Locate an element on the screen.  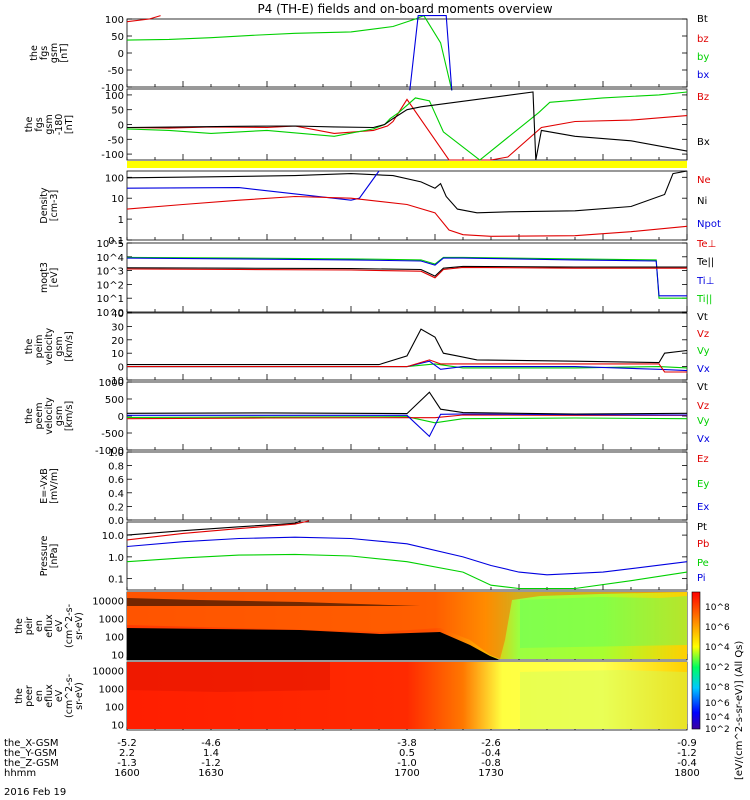
panel-2-legend-Bx: Bx is located at coordinates (703, 142).